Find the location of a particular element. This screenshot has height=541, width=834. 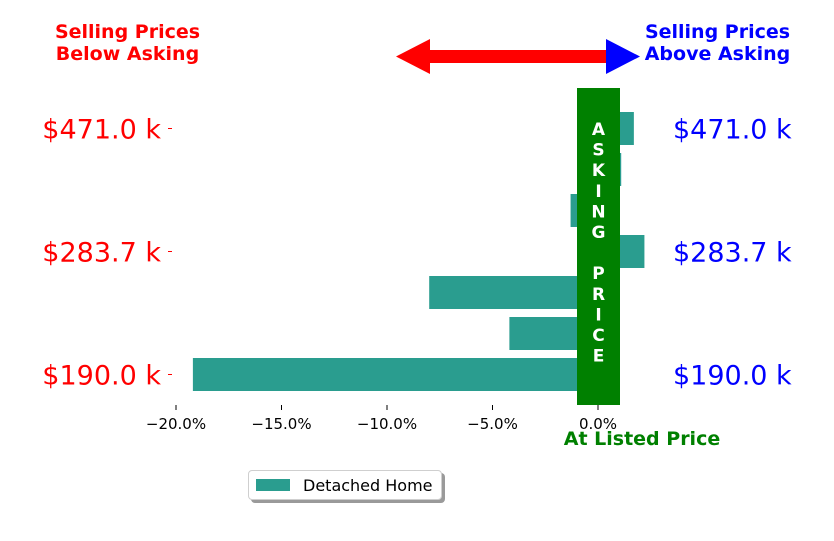

x-tick-label: 0.0% is located at coordinates (598, 424).